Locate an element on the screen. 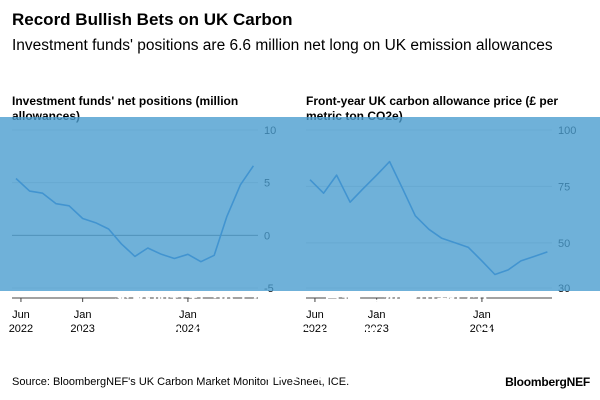 This screenshot has height=400, width=600. brand-logo: BloombergNEF is located at coordinates (547, 382).